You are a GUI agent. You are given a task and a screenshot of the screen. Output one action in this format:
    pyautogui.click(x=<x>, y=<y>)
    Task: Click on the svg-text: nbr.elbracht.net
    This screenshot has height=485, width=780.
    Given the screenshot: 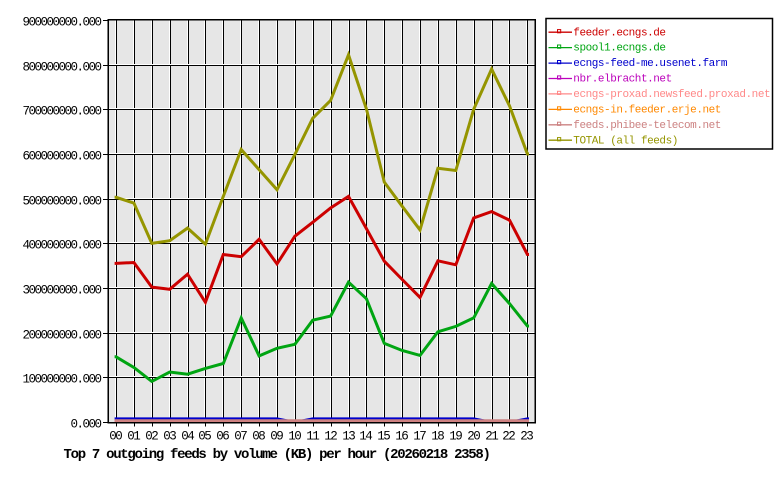 What is the action you would take?
    pyautogui.click(x=622, y=80)
    